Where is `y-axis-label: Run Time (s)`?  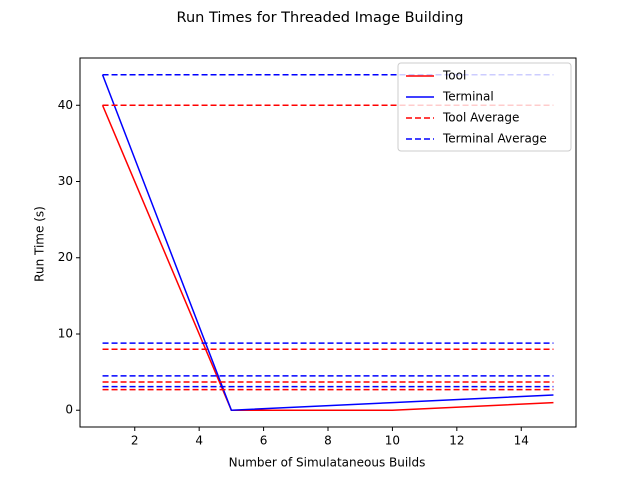
y-axis-label: Run Time (s) is located at coordinates (40, 244).